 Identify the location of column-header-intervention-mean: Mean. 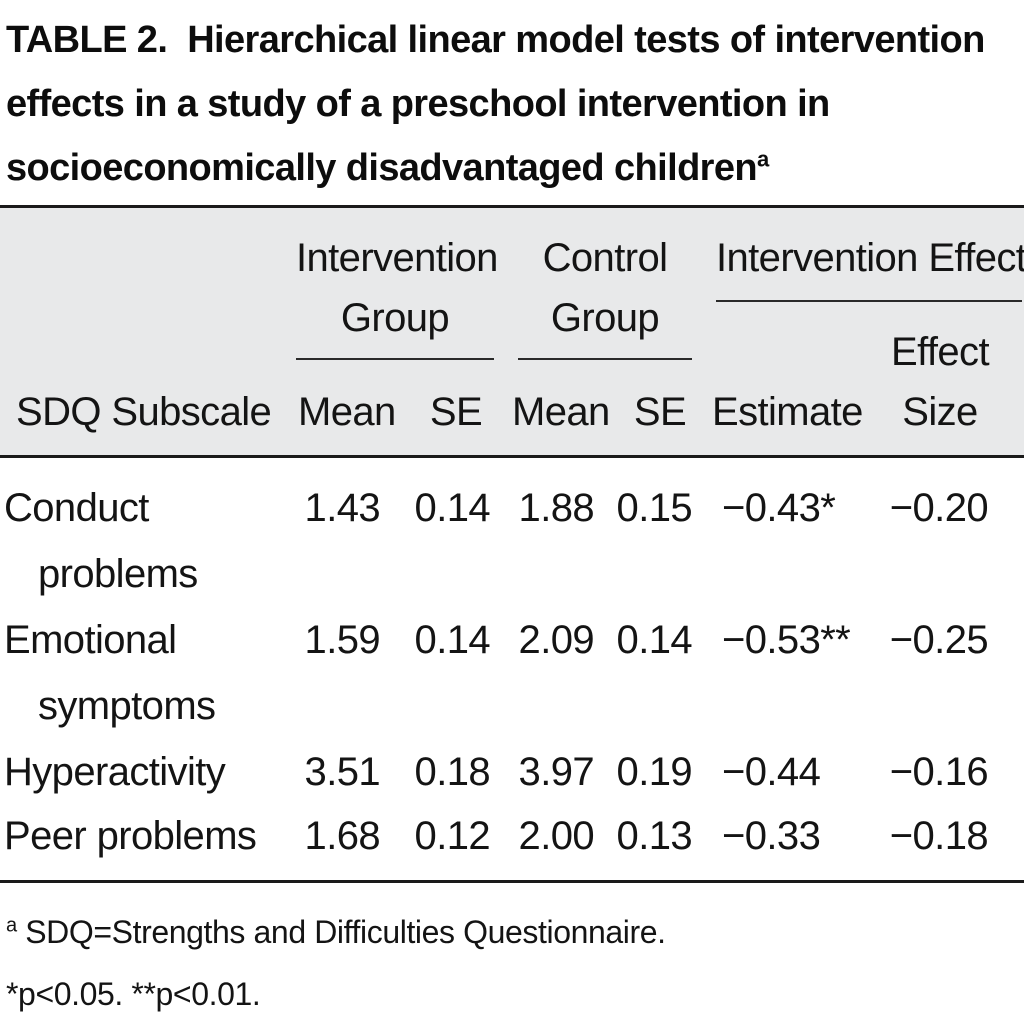
(347, 412).